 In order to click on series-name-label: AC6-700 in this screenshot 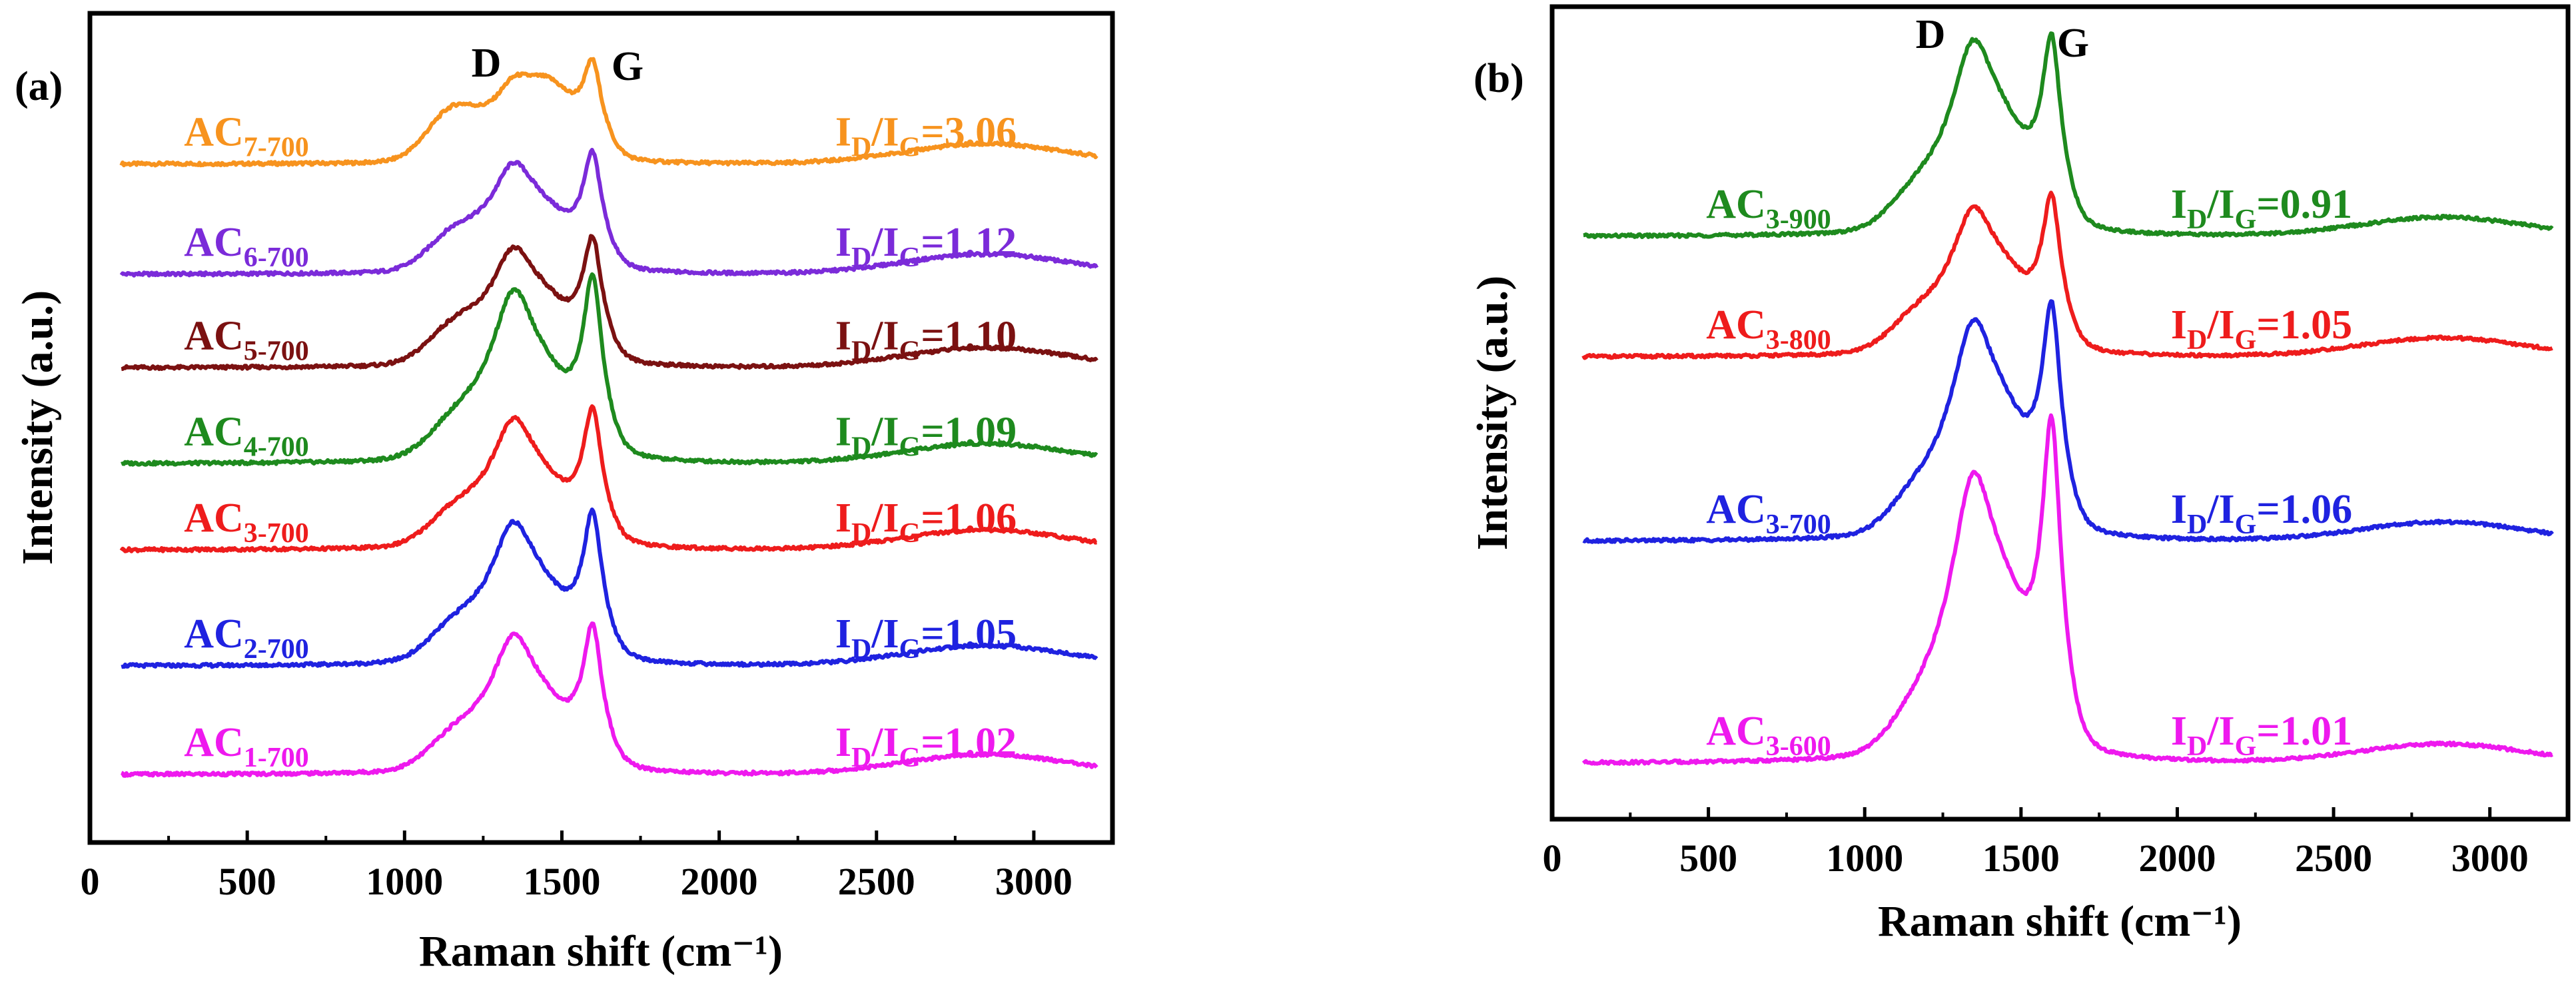, I will do `click(247, 247)`.